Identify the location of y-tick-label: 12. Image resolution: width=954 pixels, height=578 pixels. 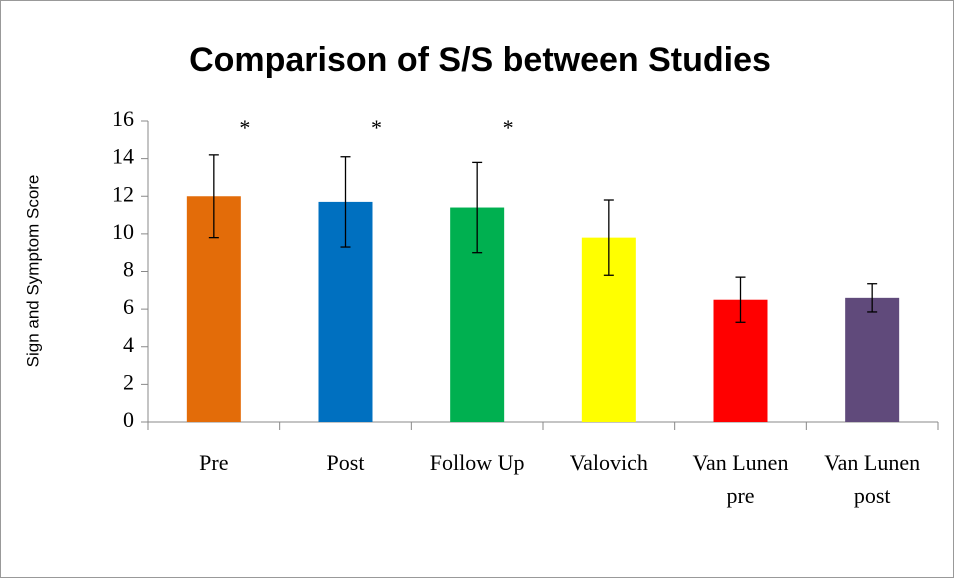
(123, 193).